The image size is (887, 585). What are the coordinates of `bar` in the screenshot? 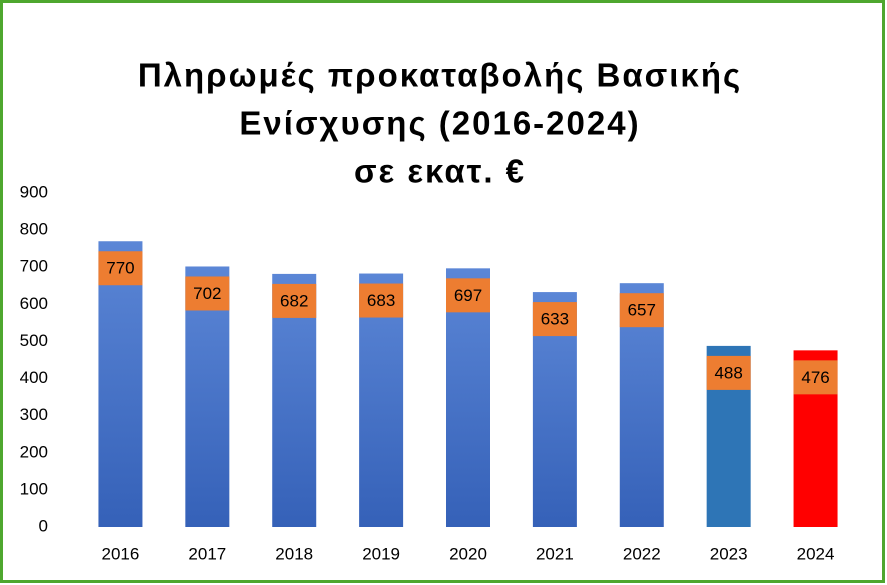 It's located at (120, 384).